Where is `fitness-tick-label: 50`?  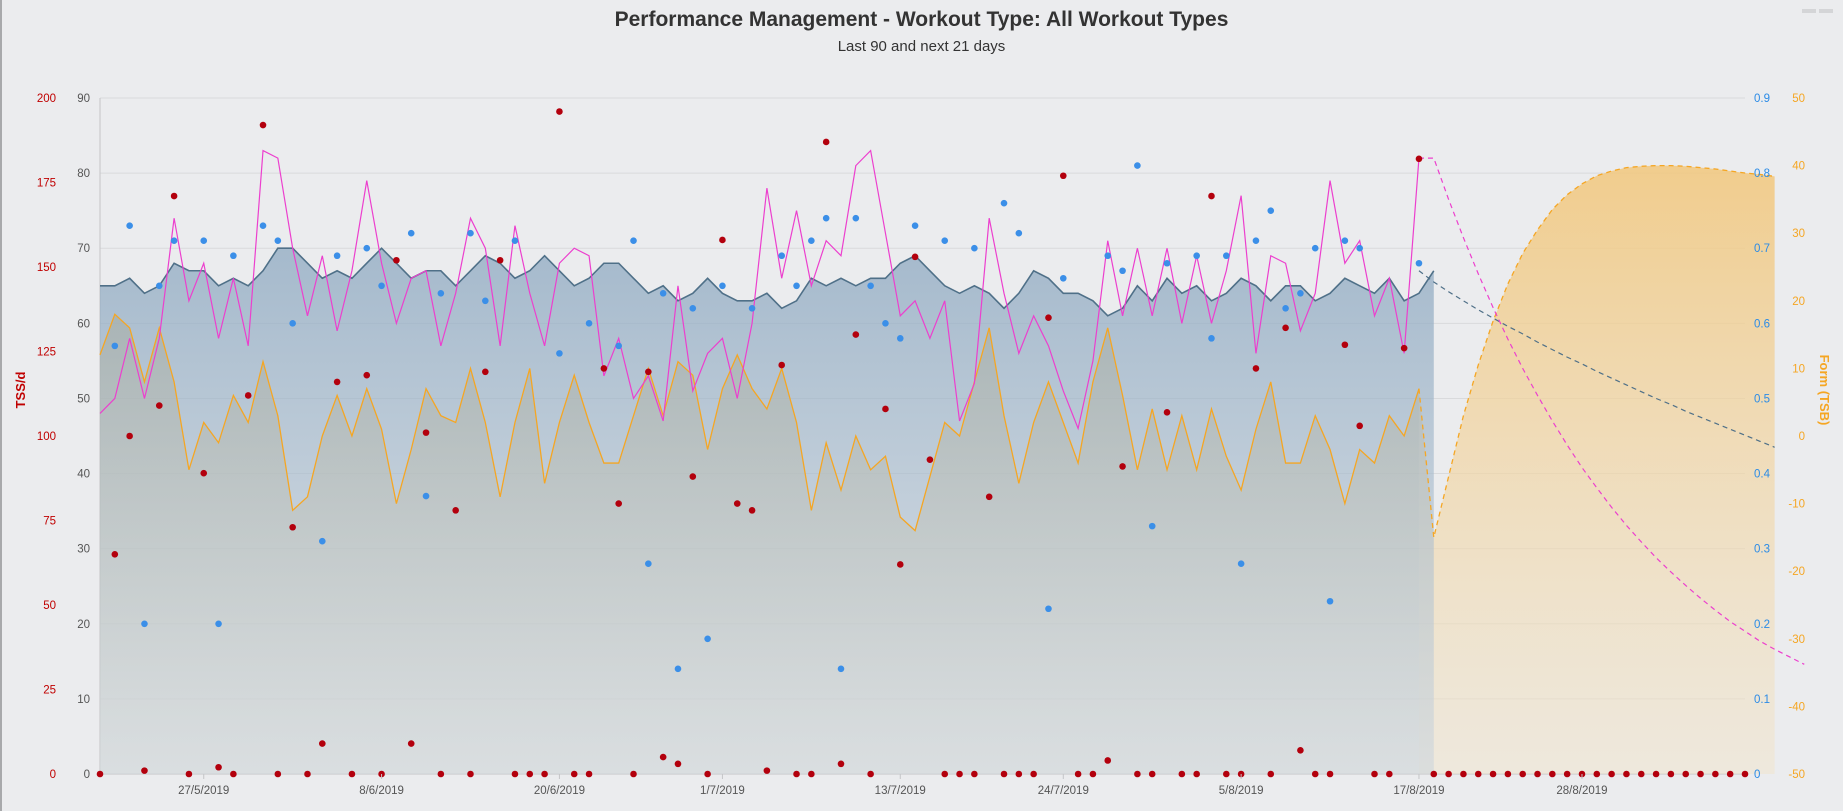
fitness-tick-label: 50 is located at coordinates (83, 399).